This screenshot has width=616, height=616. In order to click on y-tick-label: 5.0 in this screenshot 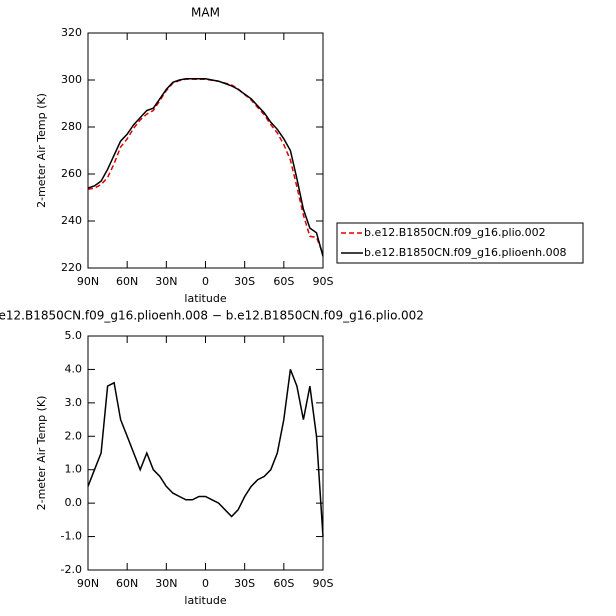, I will do `click(74, 335)`.